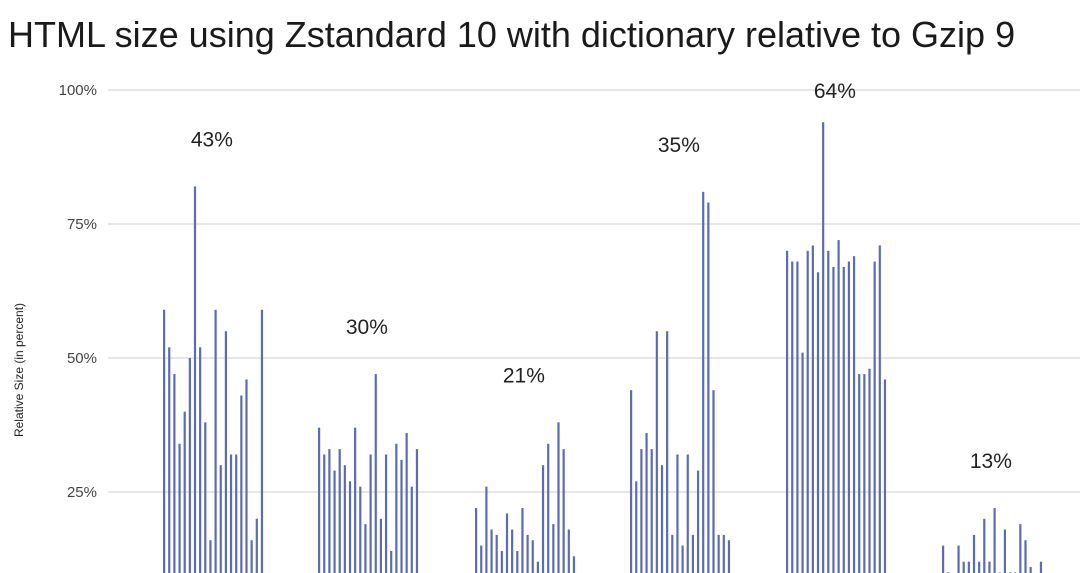 Image resolution: width=1080 pixels, height=573 pixels. I want to click on y-tick-label: 100%, so click(78, 90).